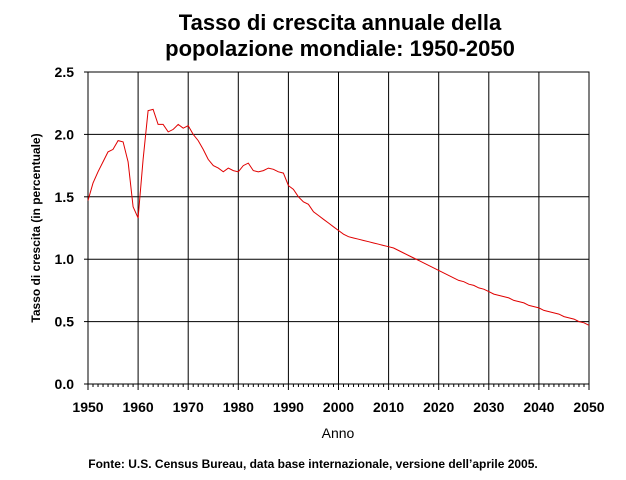 This screenshot has height=480, width=626. I want to click on chart-title-line2: popolazione mondiale: 1950-2050, so click(340, 48).